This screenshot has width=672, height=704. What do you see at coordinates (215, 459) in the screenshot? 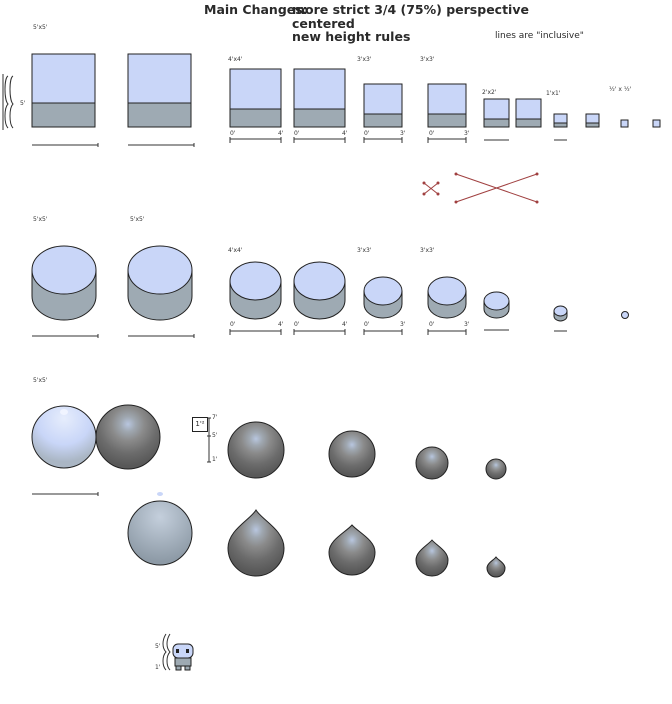
I see `height-1ft: 1'` at bounding box center [215, 459].